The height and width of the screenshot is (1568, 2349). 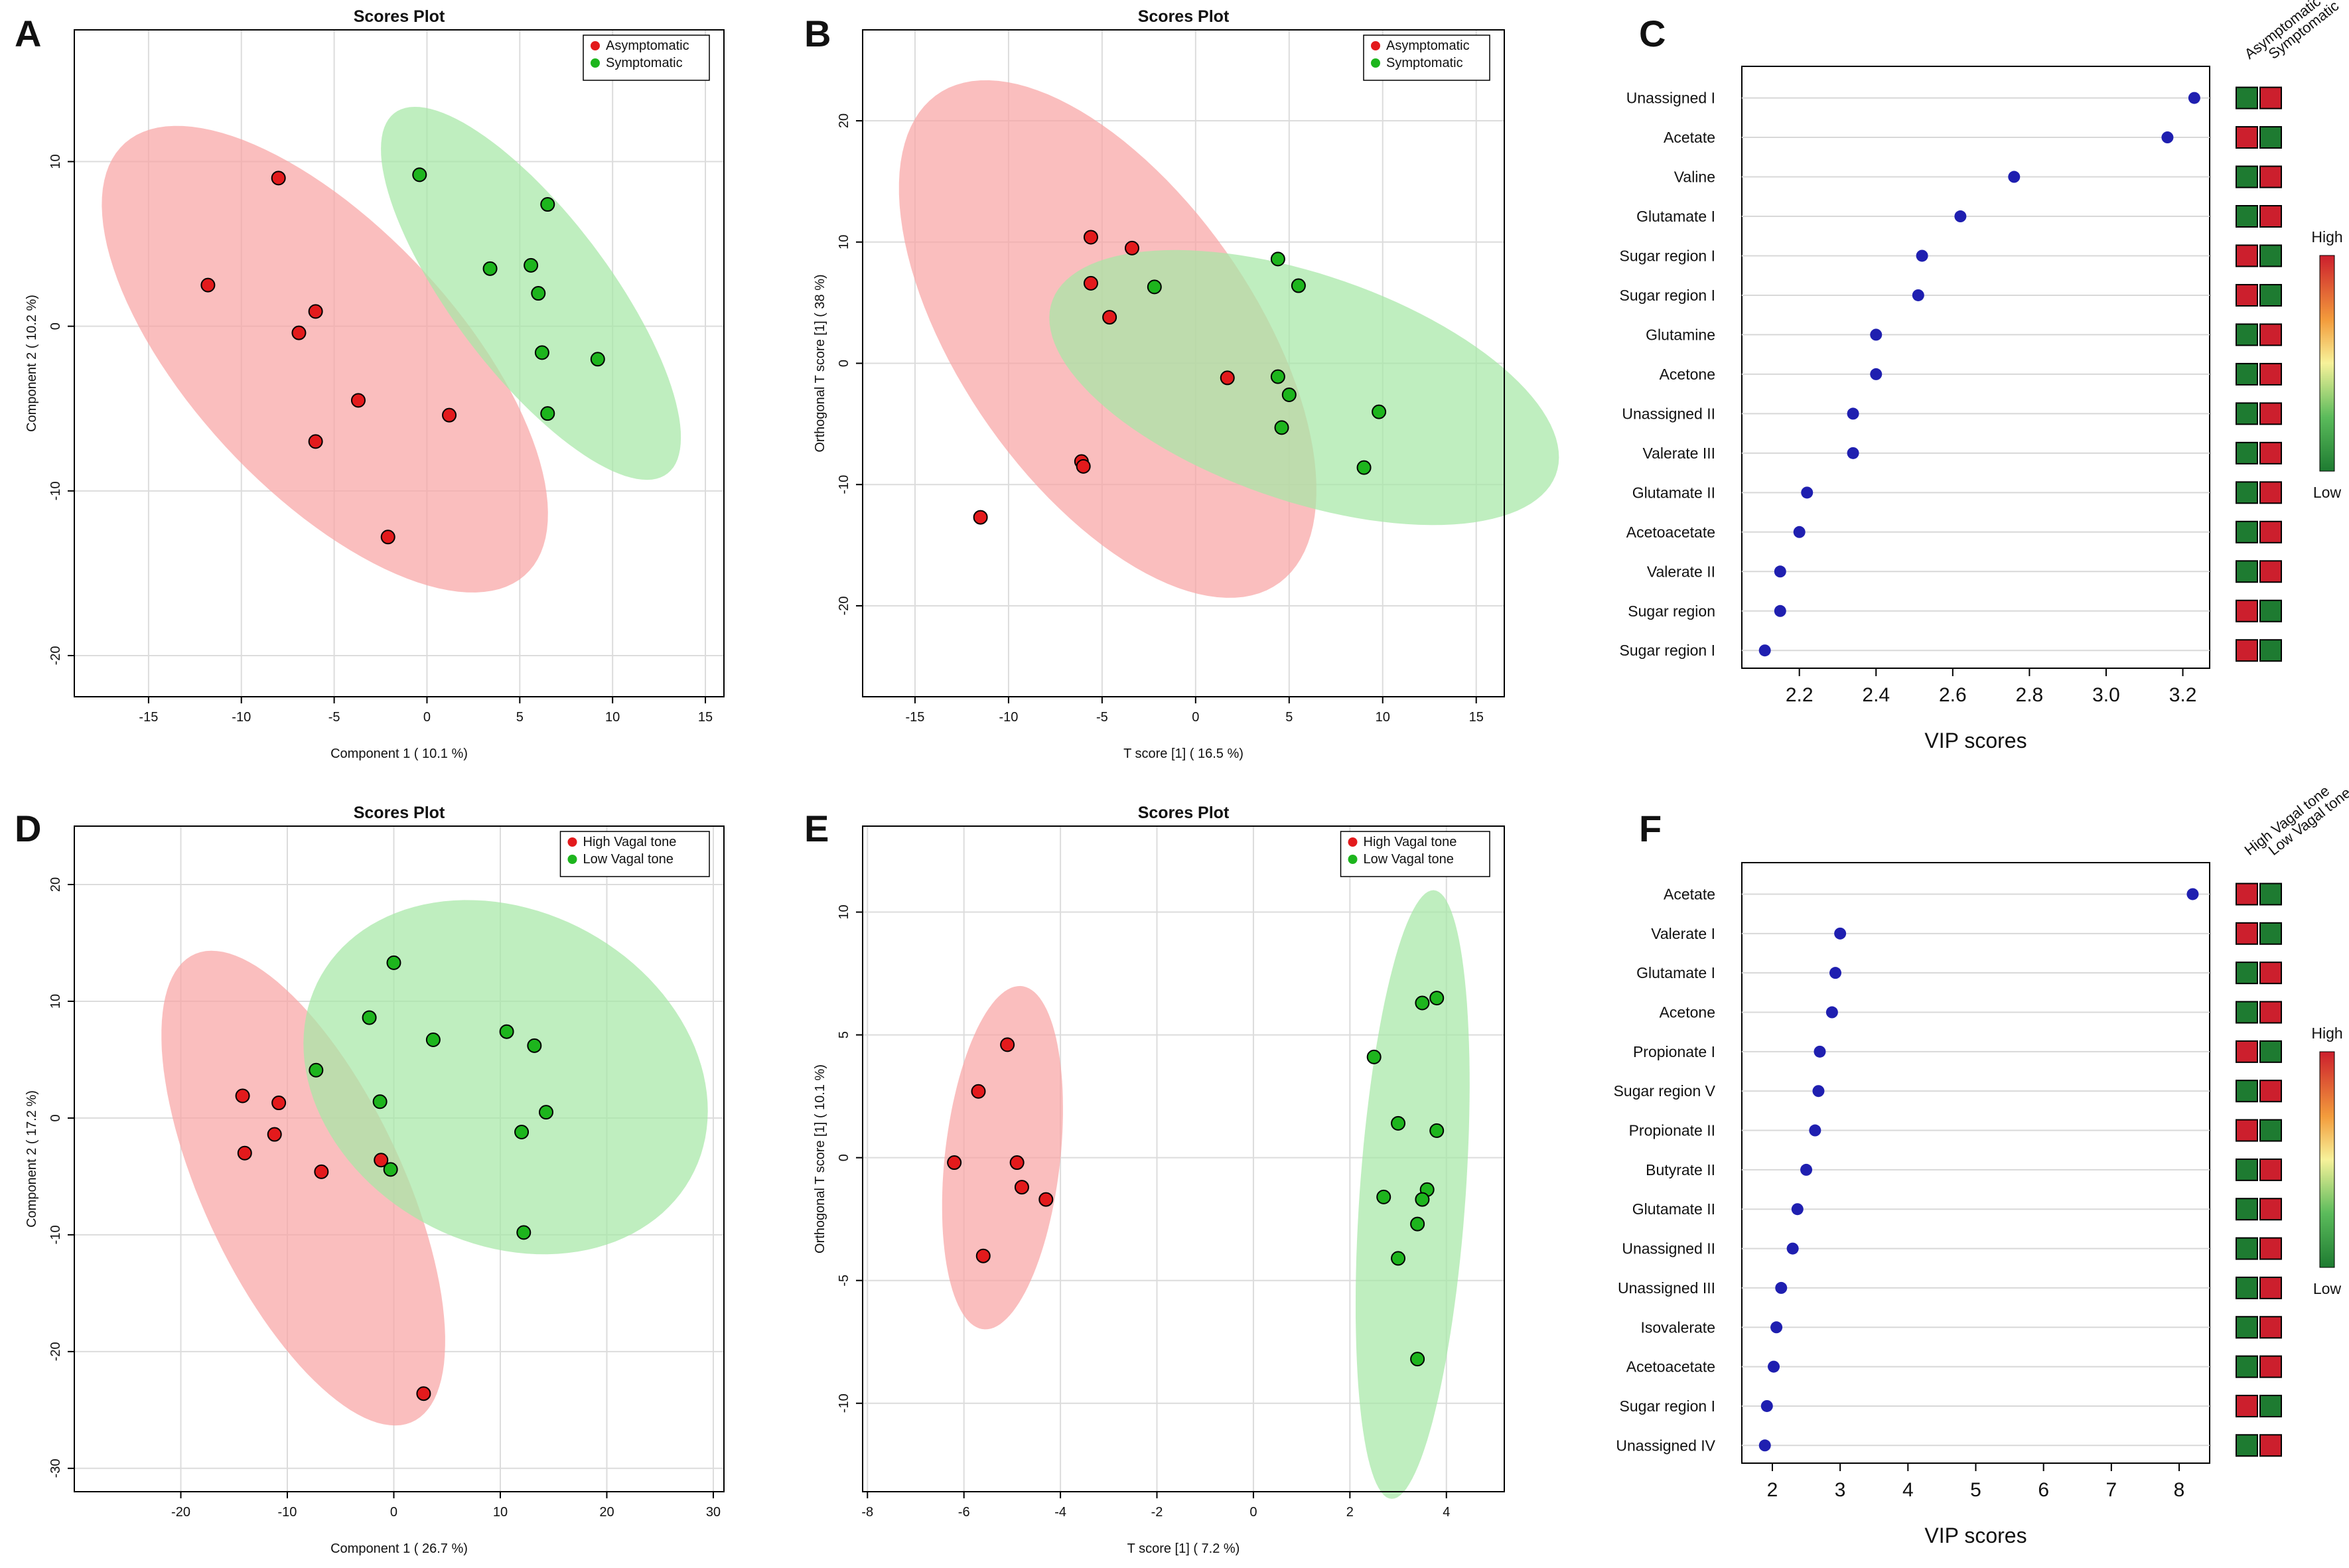 What do you see at coordinates (2111, 1490) in the screenshot?
I see `x-tick-label: 7` at bounding box center [2111, 1490].